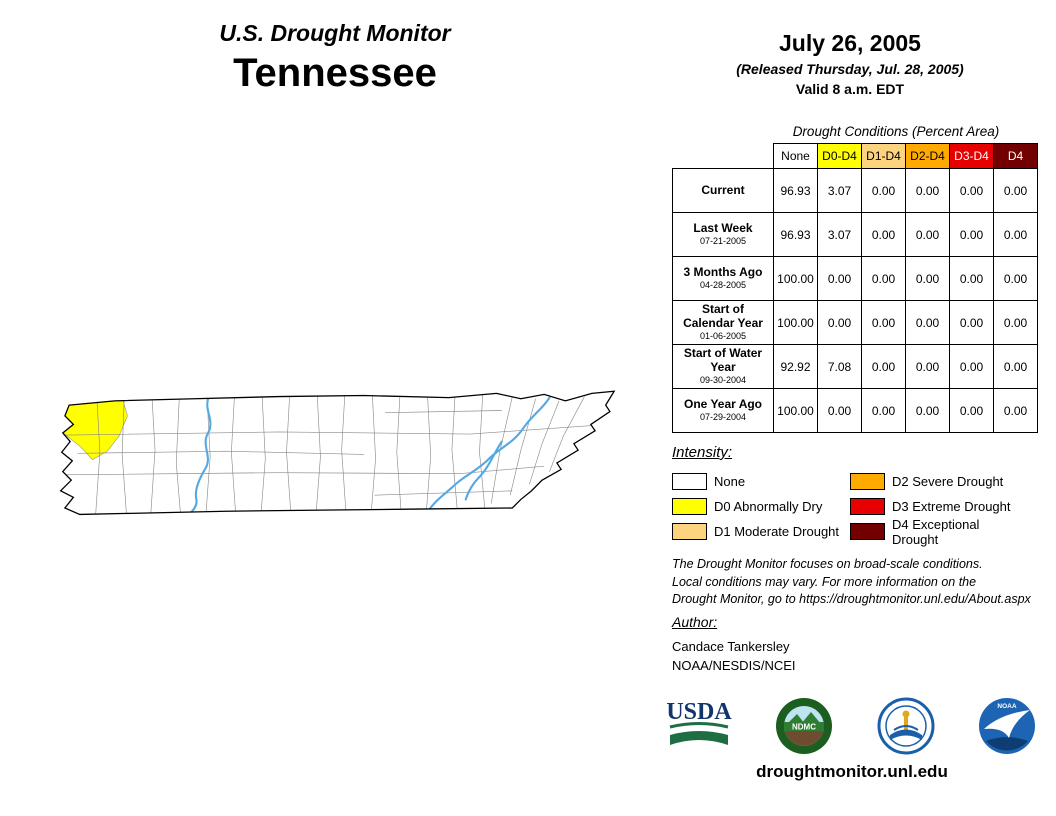  I want to click on legend-swatch-d3, so click(867, 506).